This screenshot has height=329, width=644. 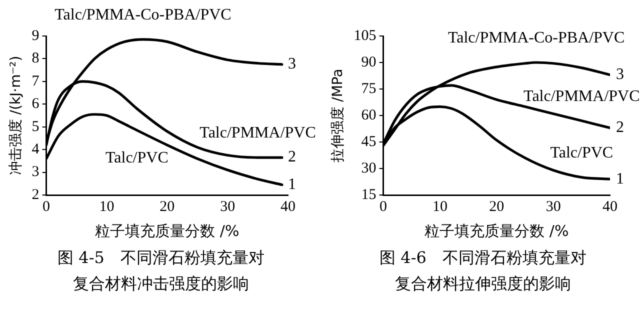 I want to click on text: 复合材料拉伸强度的影响, so click(x=483, y=284).